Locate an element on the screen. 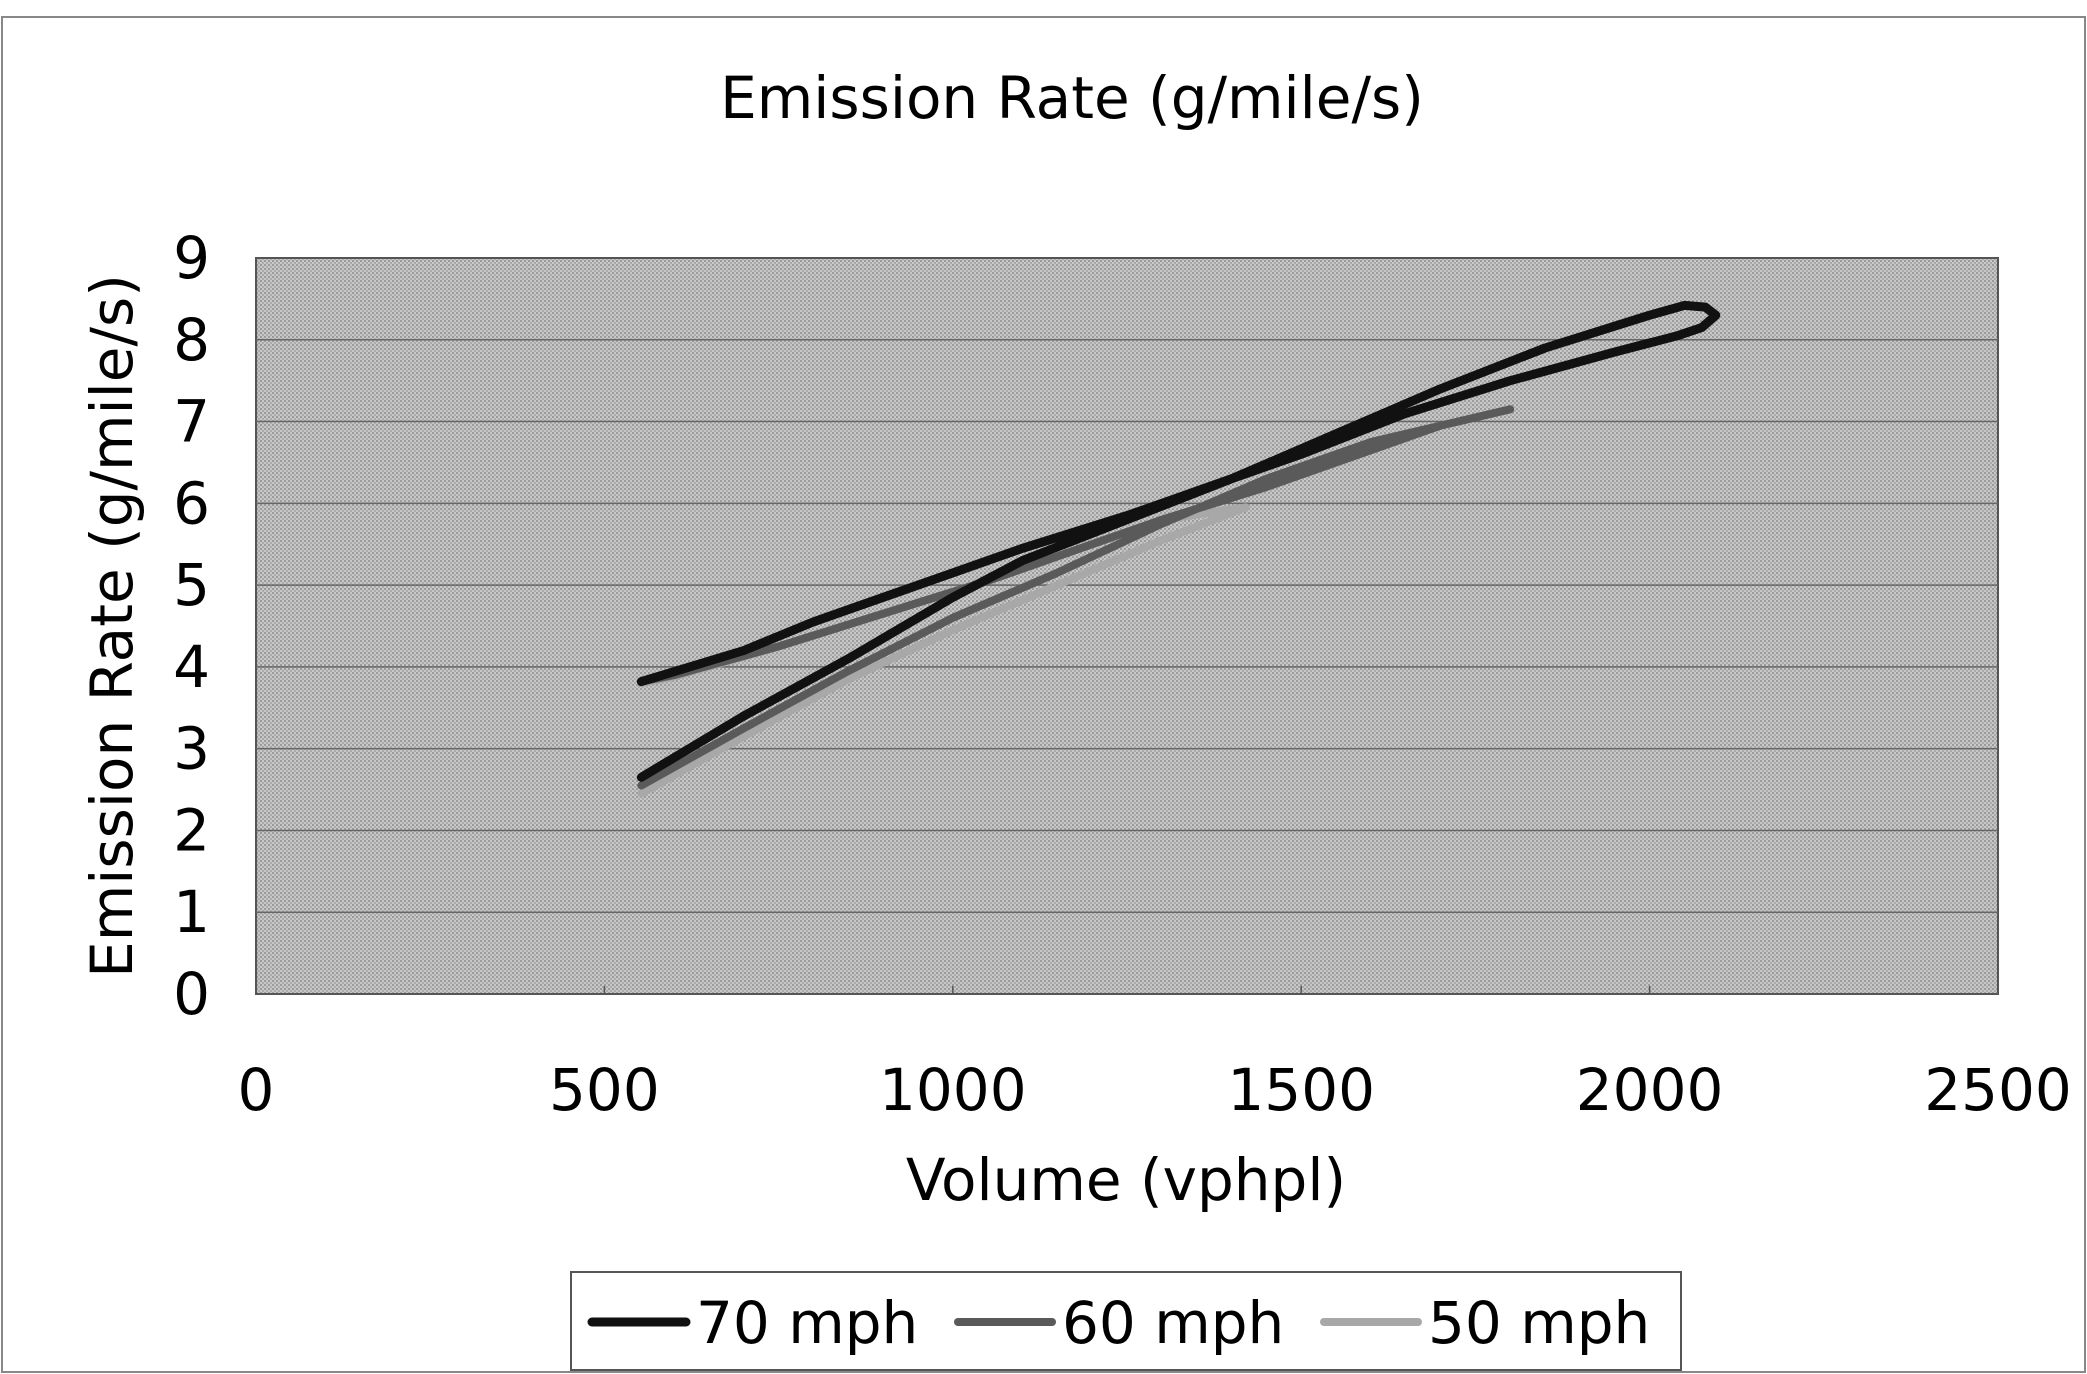 The image size is (2087, 1374). legend-label: 60 mph is located at coordinates (1173, 1323).